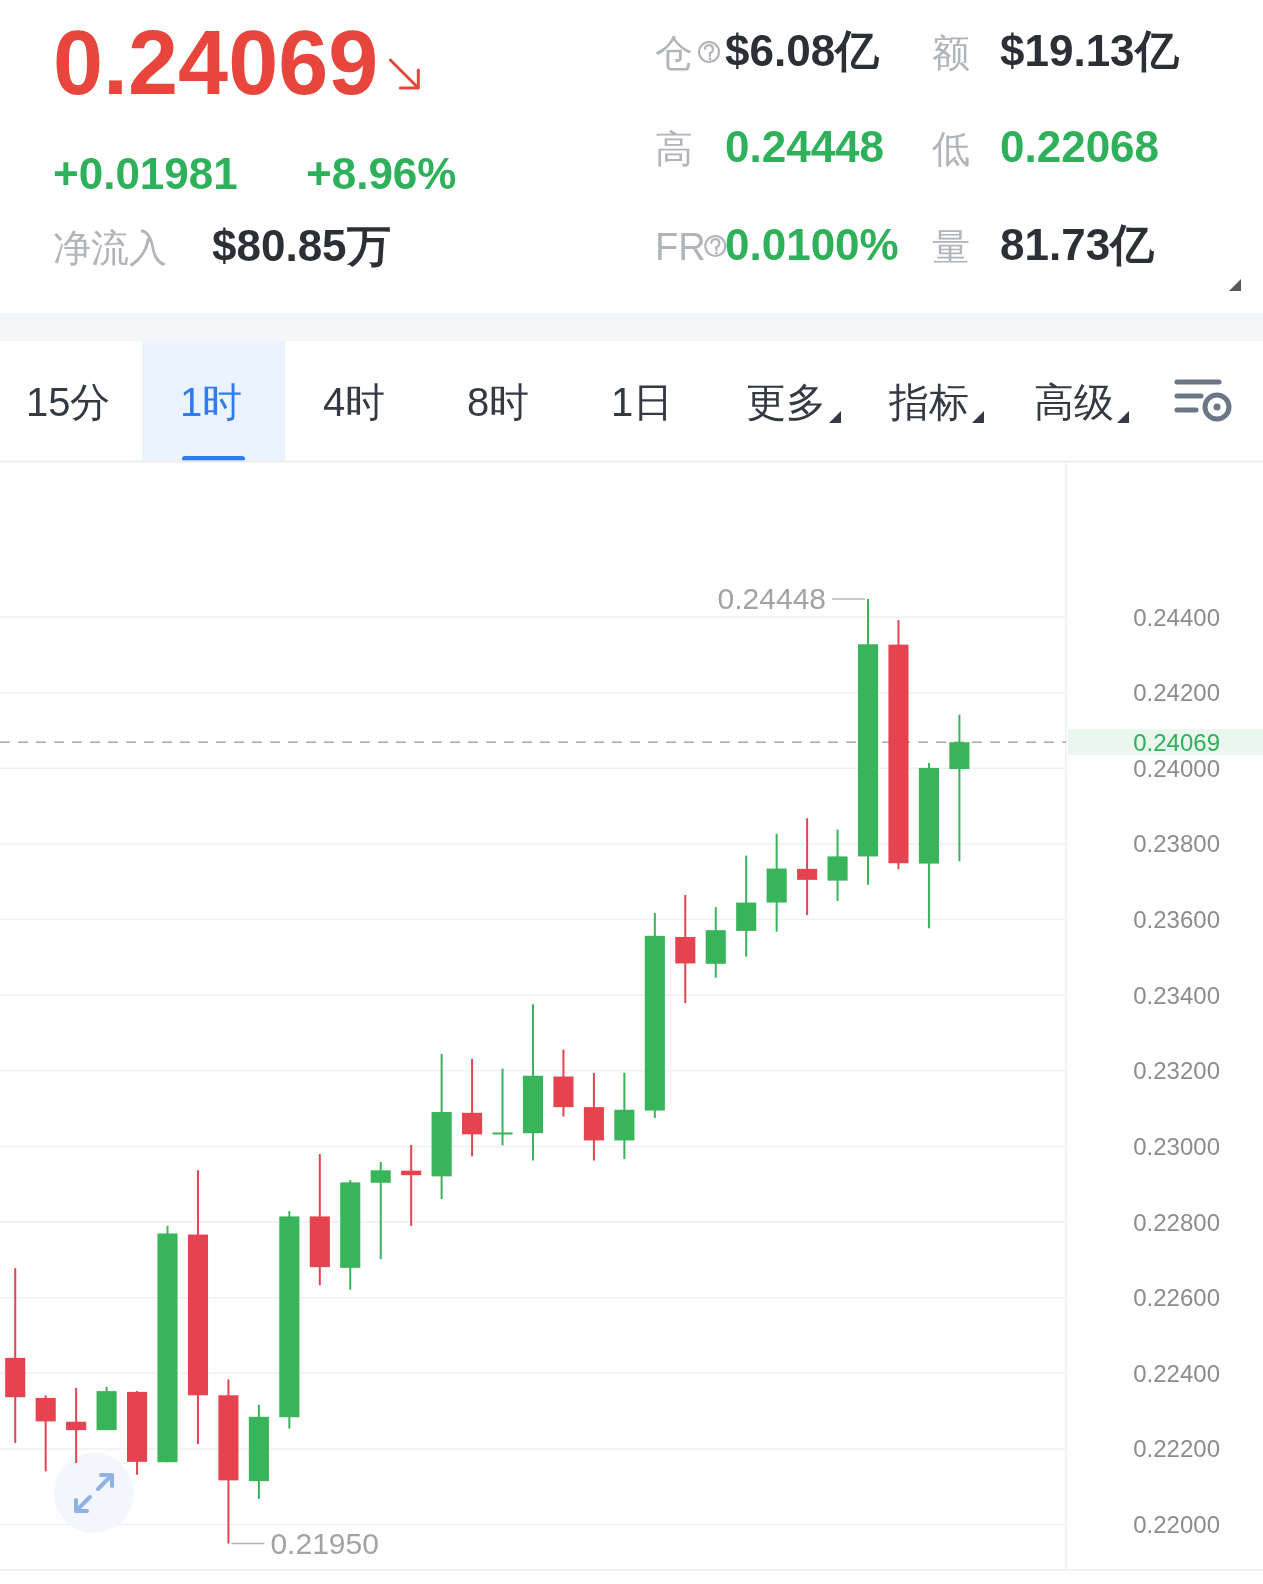 The image size is (1263, 1584). What do you see at coordinates (211, 402) in the screenshot?
I see `text: 1时` at bounding box center [211, 402].